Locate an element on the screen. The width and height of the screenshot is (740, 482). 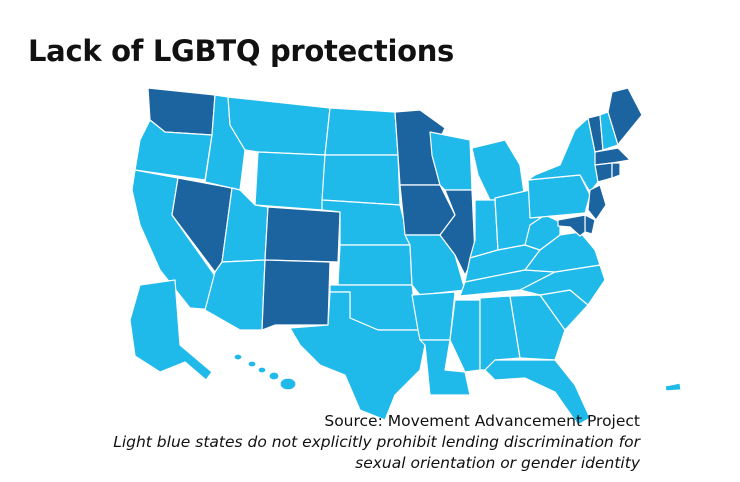
state-north-dakota: North Dakota is located at coordinates (361, 131).